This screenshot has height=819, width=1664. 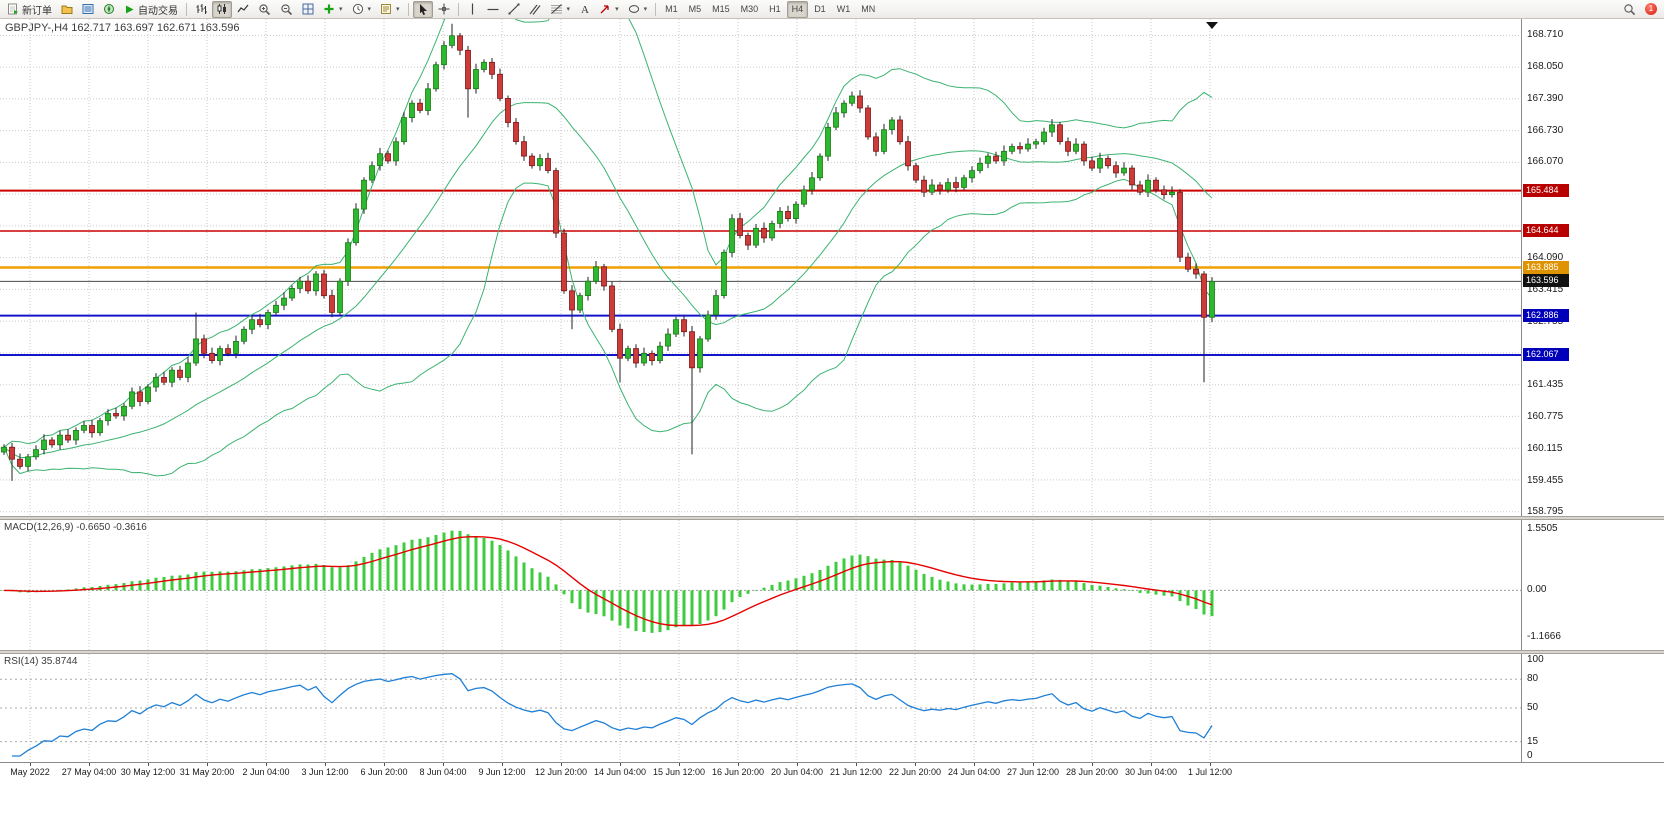 What do you see at coordinates (832, 799) in the screenshot?
I see `bottom-filler` at bounding box center [832, 799].